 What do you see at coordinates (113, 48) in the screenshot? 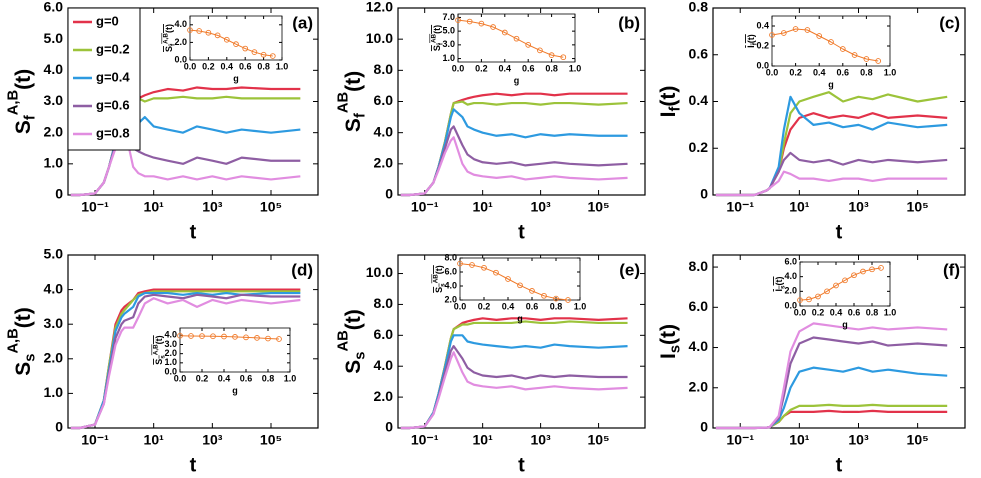
I see `legend-label: g=0.2` at bounding box center [113, 48].